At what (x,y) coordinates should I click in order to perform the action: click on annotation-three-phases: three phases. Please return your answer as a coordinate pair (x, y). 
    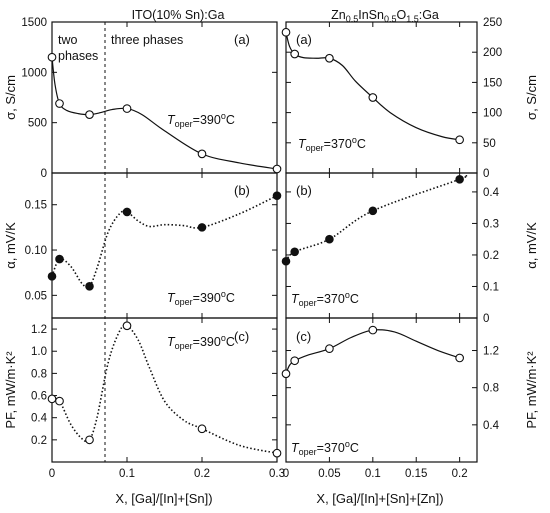
    Looking at the image, I should click on (147, 40).